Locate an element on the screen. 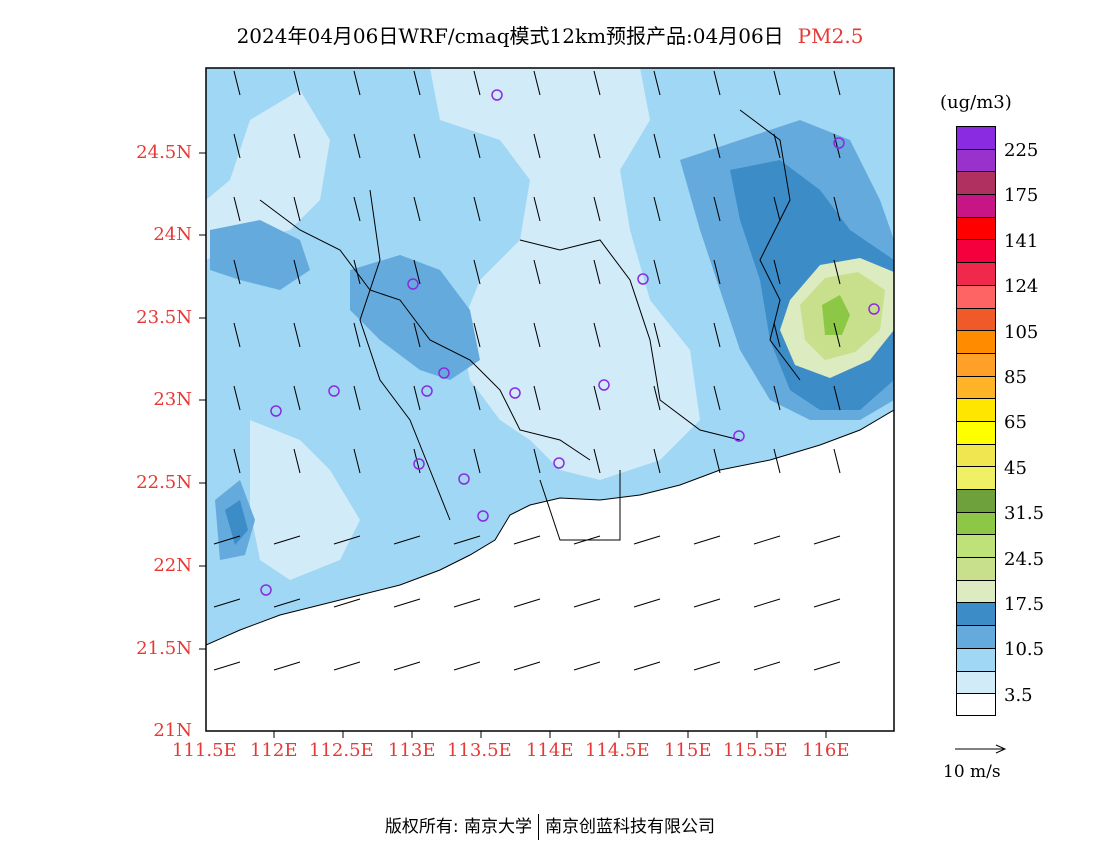 The image size is (1100, 850). x-tick-label: 112E is located at coordinates (274, 750).